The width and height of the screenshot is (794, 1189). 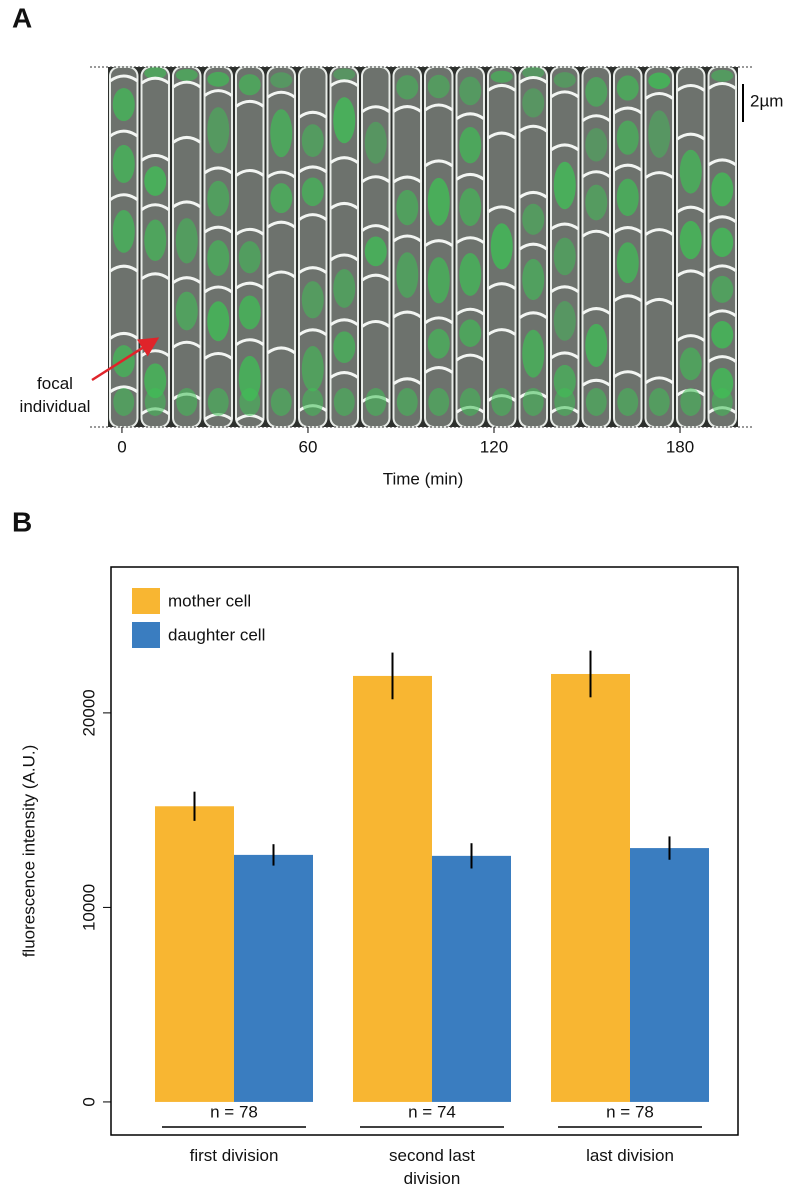 What do you see at coordinates (121, 446) in the screenshot?
I see `x-tick-label: 0` at bounding box center [121, 446].